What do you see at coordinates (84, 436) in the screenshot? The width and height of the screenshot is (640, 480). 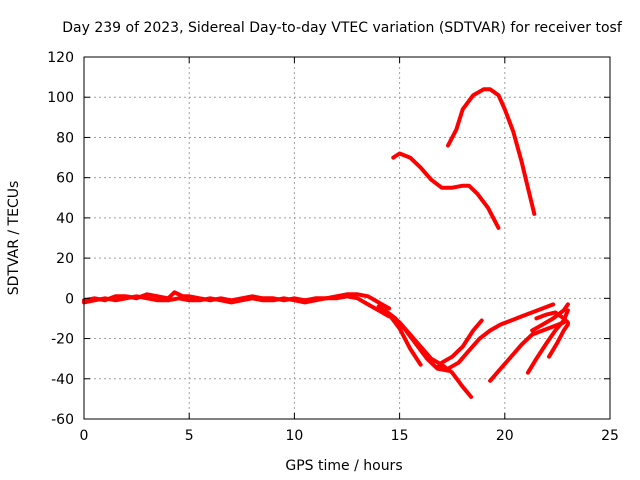 I see `x-tick-label: 0` at bounding box center [84, 436].